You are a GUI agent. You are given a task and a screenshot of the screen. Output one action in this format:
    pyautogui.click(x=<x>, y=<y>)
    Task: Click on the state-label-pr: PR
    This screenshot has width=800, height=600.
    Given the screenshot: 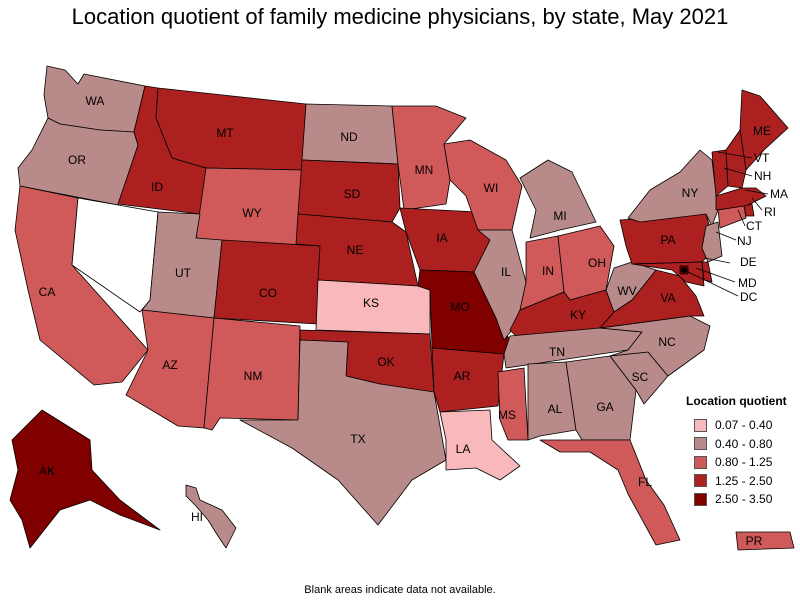 What is the action you would take?
    pyautogui.click(x=754, y=541)
    